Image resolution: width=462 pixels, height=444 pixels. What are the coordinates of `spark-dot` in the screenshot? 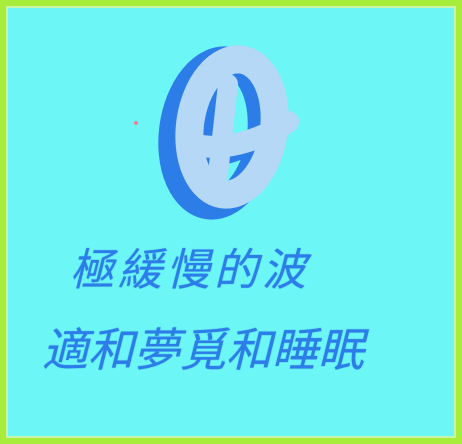 It's located at (136, 123).